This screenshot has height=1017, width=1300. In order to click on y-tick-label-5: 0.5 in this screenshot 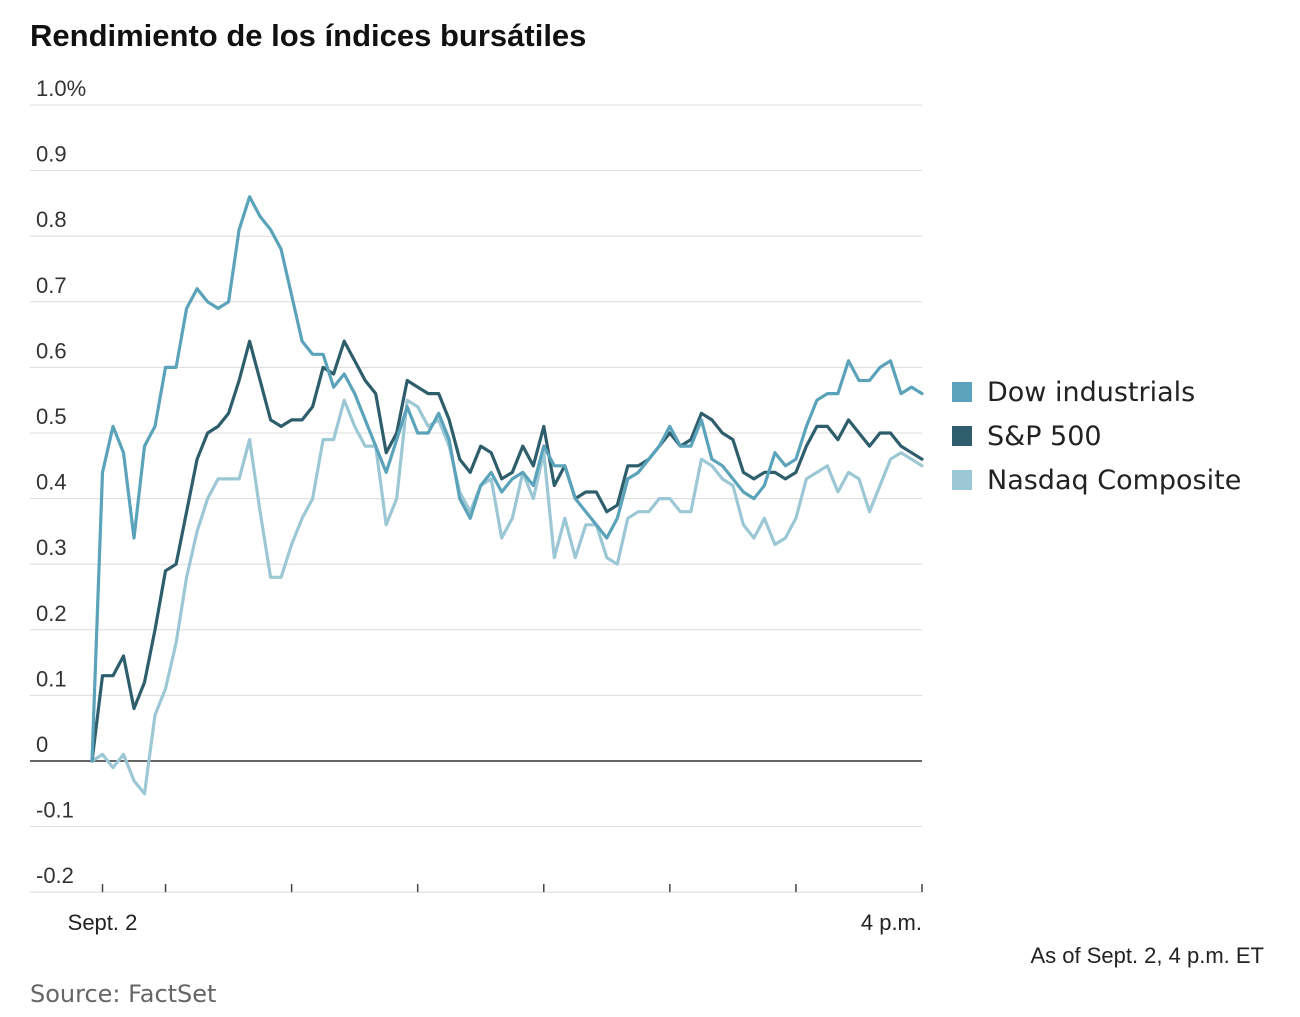, I will do `click(51, 416)`.